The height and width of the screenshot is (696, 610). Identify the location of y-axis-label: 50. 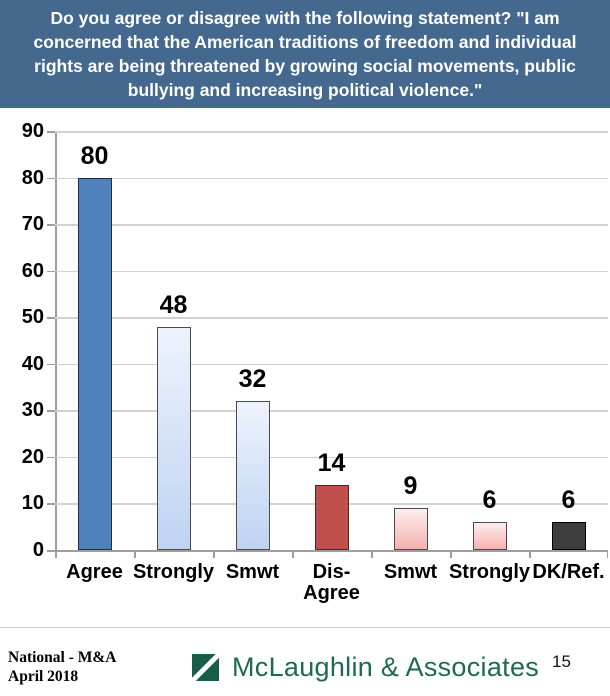
(32, 317).